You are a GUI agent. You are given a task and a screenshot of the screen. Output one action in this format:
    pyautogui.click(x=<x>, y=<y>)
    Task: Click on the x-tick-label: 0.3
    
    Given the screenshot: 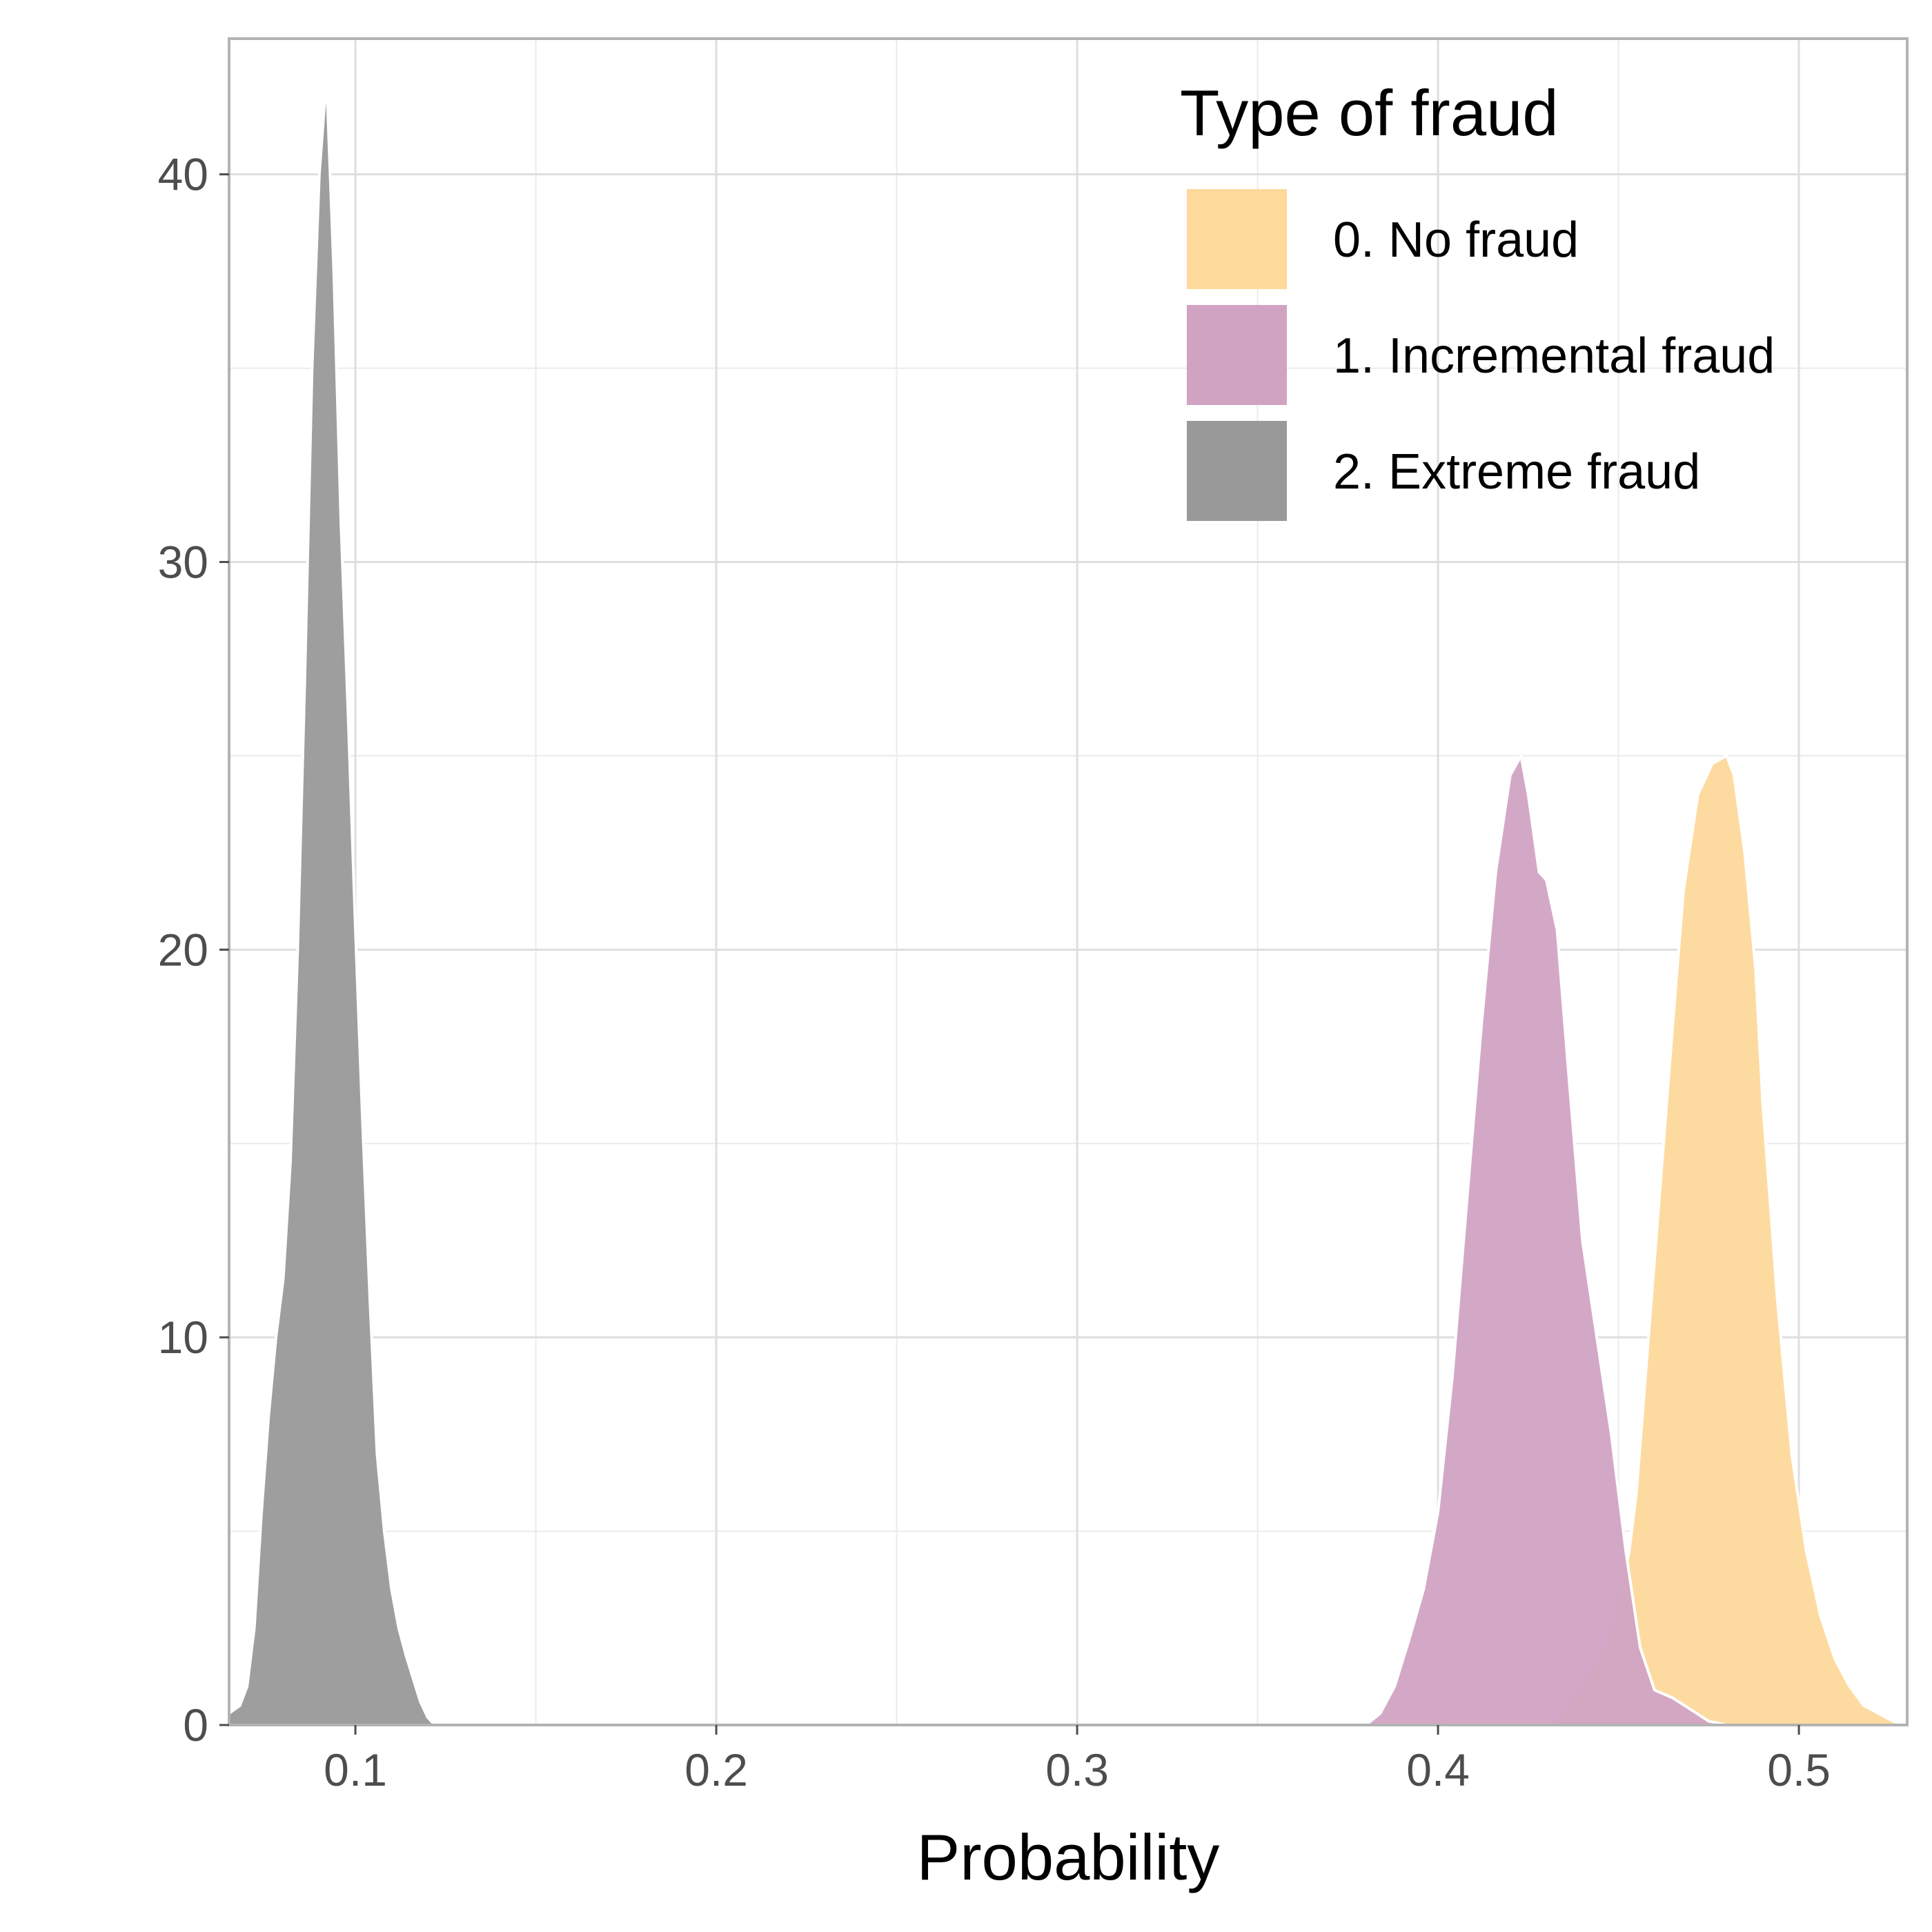 What is the action you would take?
    pyautogui.click(x=1077, y=1769)
    